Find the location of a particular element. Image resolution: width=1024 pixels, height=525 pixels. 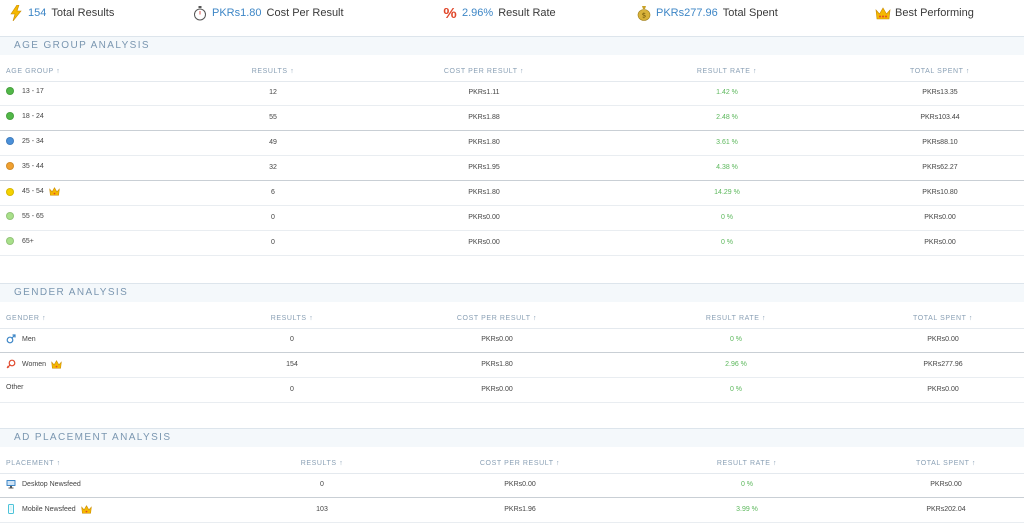

age-col-rate: RESULT RATE ↑ is located at coordinates (727, 71).